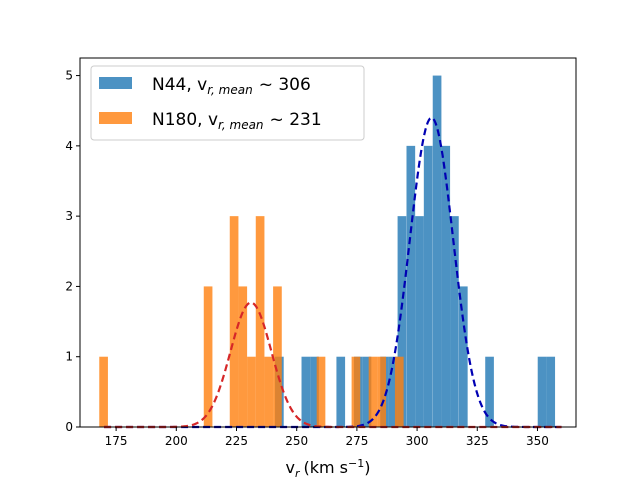 This screenshot has height=480, width=640. I want to click on legend-label-n180-subscript: r, mean, so click(241, 125).